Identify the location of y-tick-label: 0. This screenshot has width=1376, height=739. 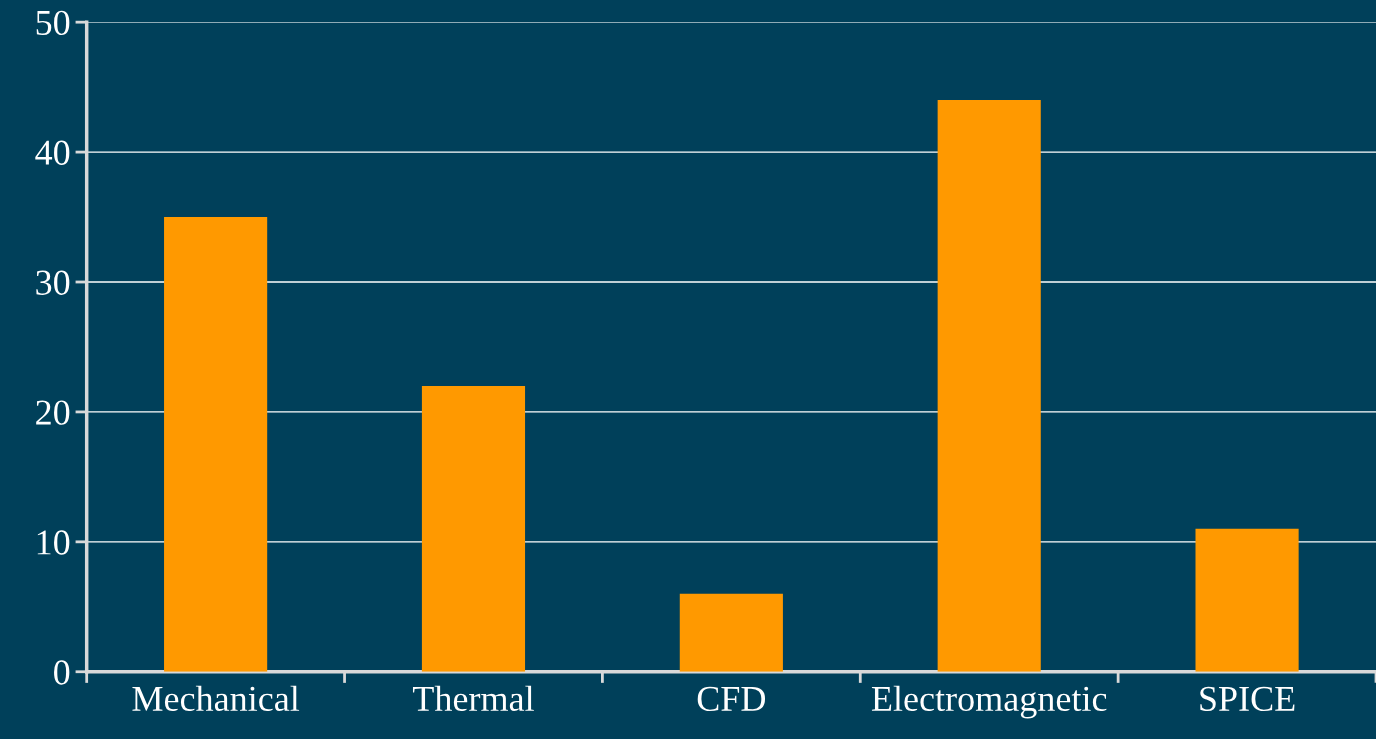
(62, 672).